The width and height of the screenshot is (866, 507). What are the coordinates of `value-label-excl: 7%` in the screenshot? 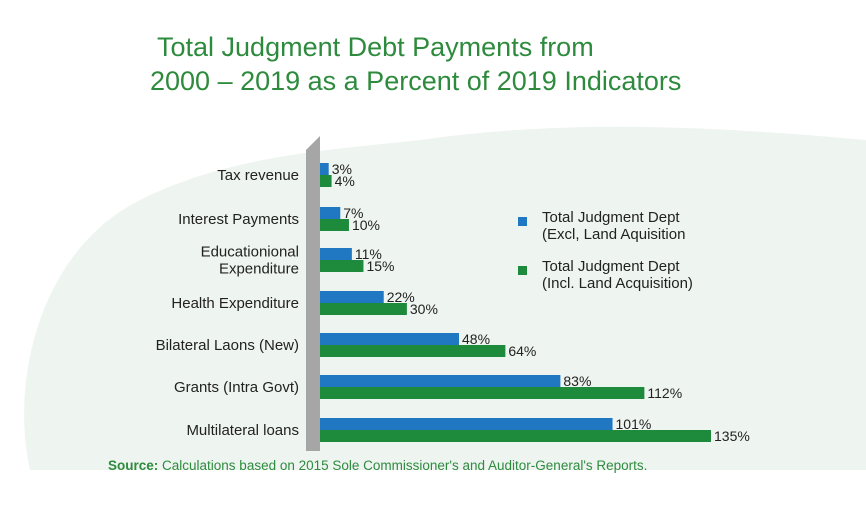 It's located at (353, 213).